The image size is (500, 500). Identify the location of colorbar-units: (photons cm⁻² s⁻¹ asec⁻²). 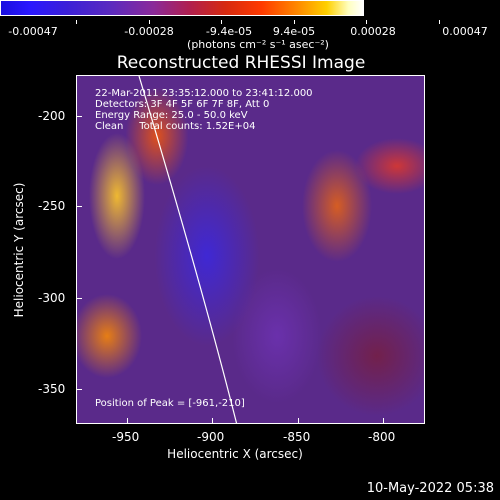
(258, 44).